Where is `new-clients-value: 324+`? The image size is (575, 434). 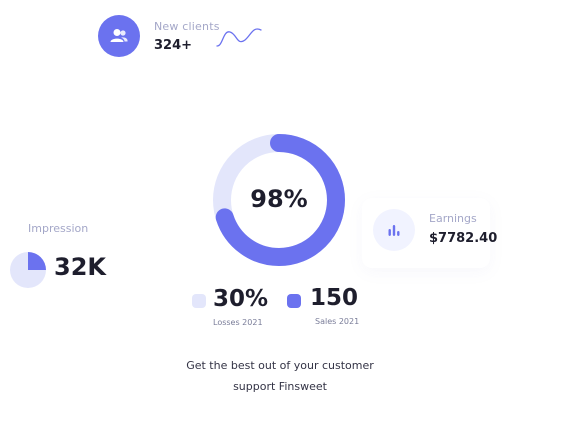
new-clients-value: 324+ is located at coordinates (173, 45).